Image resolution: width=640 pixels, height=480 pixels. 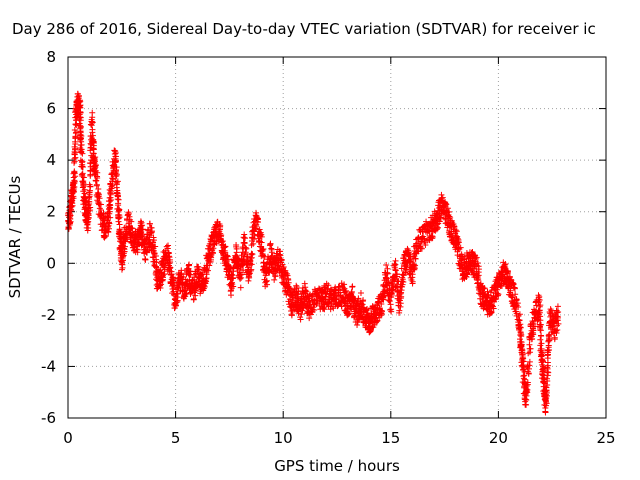 I want to click on y-tick-label: -4, so click(x=48, y=366).